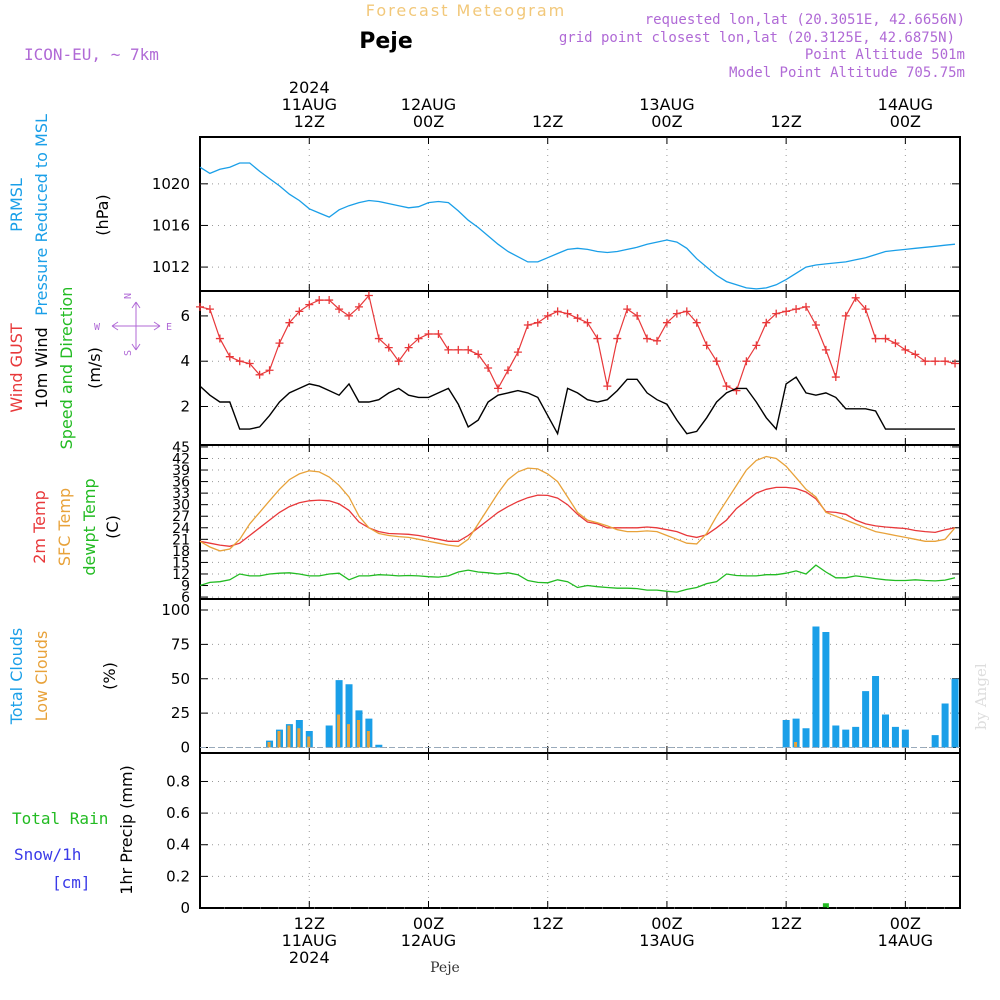  I want to click on compass-s: S, so click(128, 353).